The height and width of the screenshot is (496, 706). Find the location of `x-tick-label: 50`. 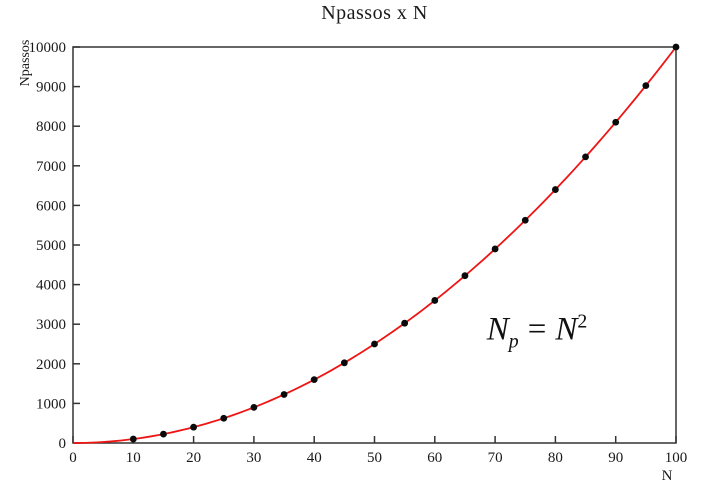

x-tick-label: 50 is located at coordinates (374, 458).